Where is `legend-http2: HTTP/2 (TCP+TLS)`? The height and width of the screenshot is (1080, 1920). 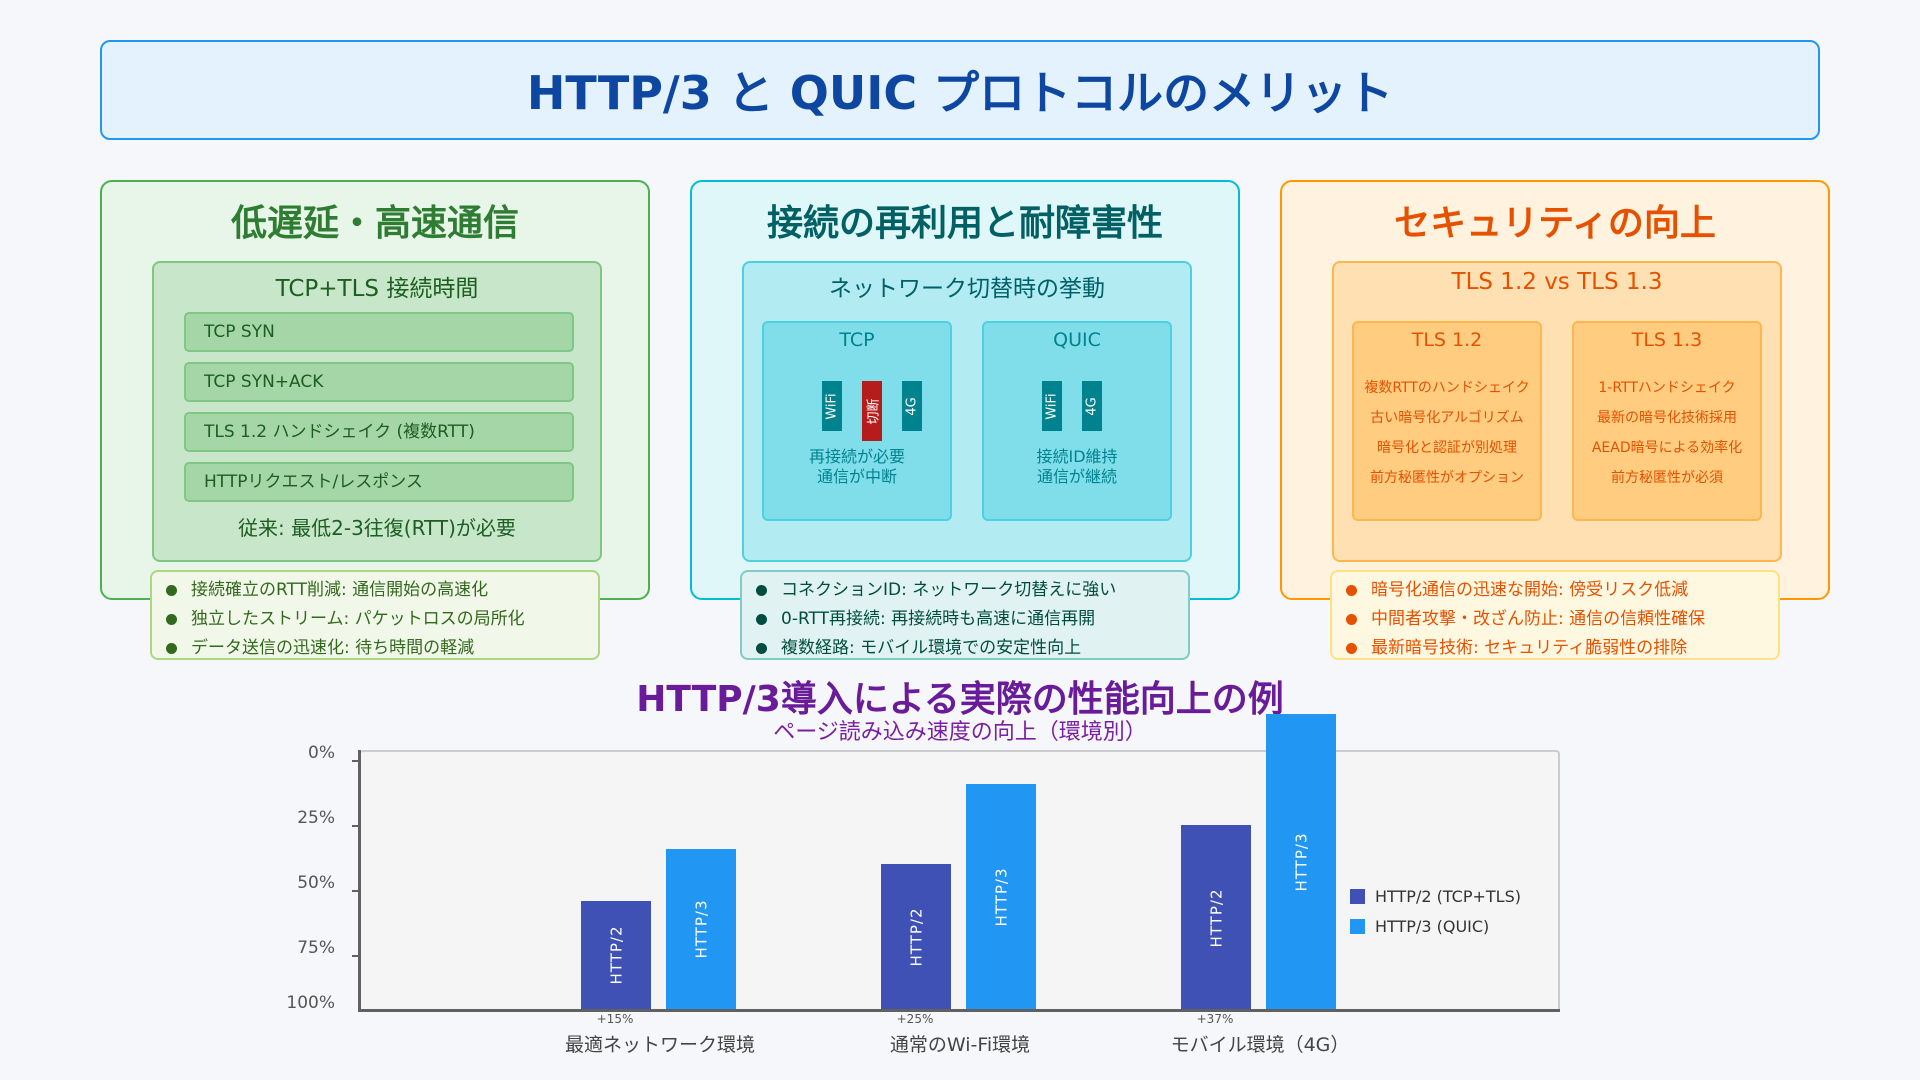
legend-http2: HTTP/2 (TCP+TLS) is located at coordinates (1435, 896).